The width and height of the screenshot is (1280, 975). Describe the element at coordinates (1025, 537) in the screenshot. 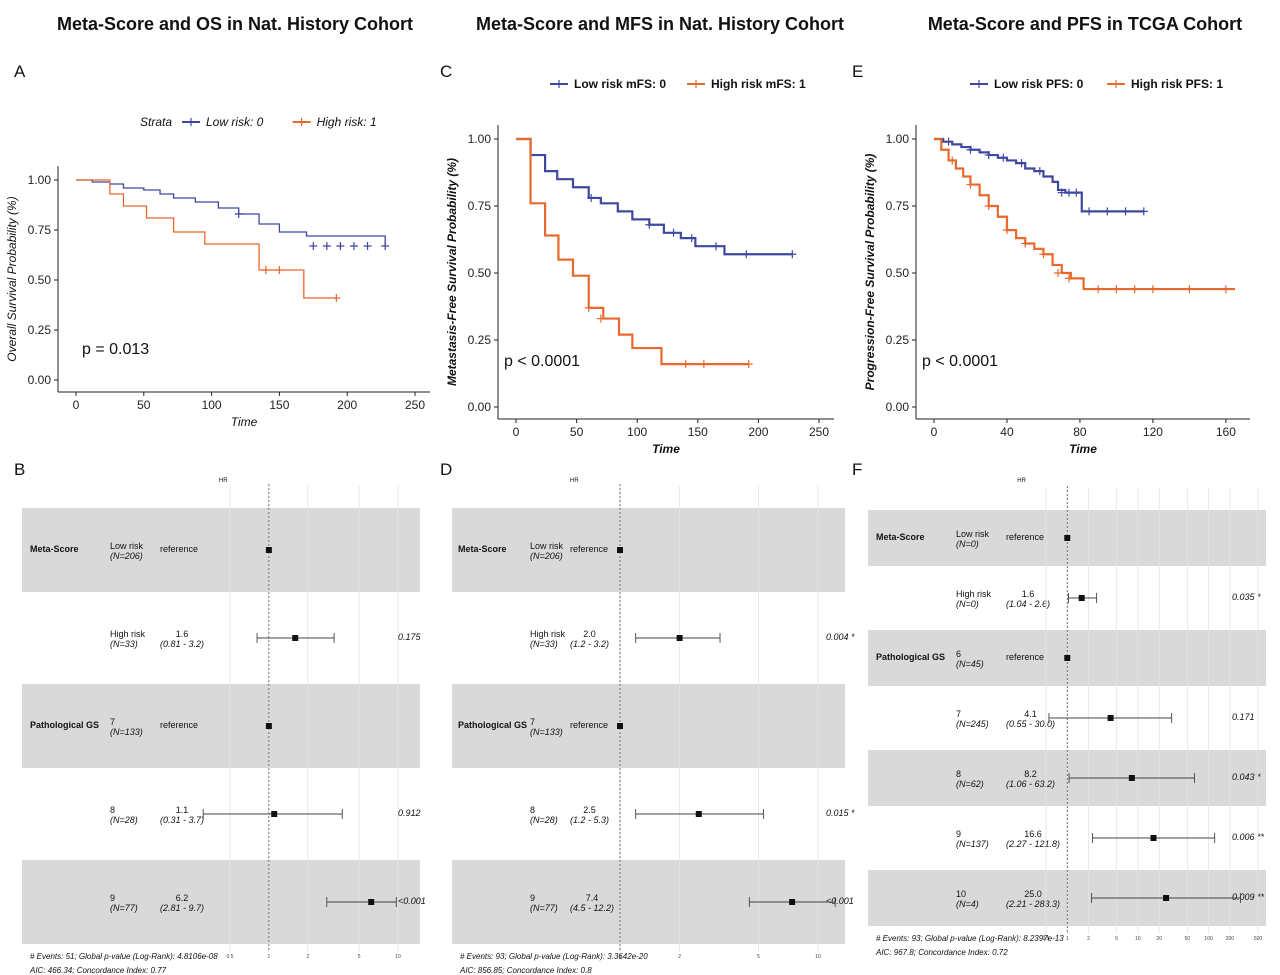

I see `estimate-value: reference` at that location.